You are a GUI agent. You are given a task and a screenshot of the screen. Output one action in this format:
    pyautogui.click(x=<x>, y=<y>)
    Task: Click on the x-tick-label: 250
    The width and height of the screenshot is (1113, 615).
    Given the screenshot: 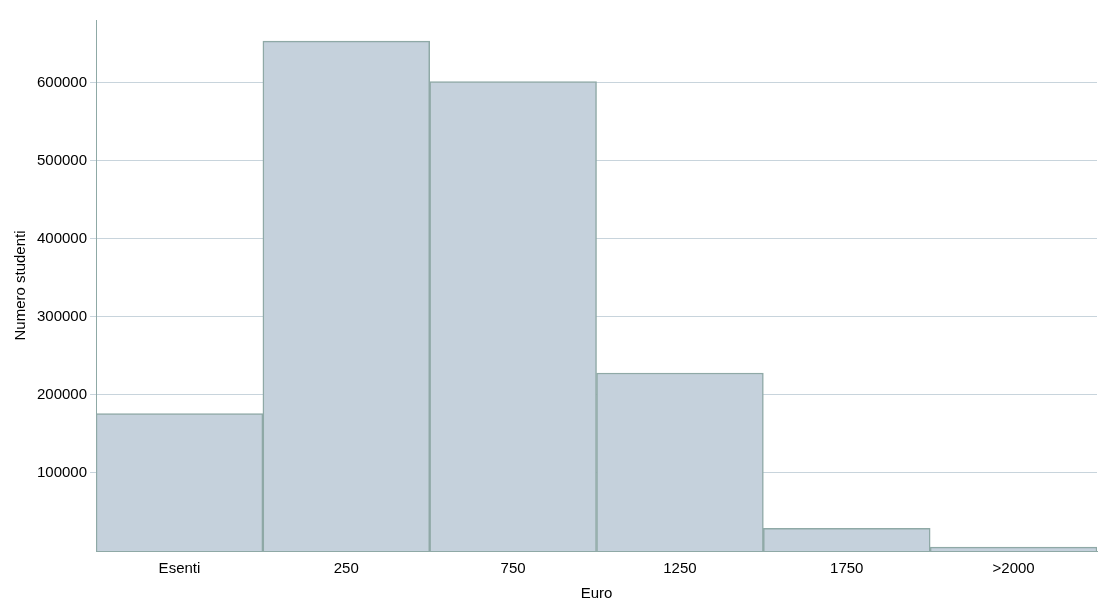 What is the action you would take?
    pyautogui.click(x=346, y=568)
    